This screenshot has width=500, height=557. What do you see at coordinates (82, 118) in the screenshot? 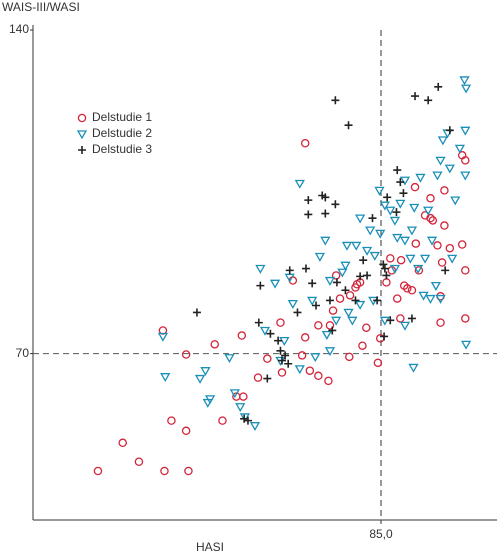
I see `legend-marker` at bounding box center [82, 118].